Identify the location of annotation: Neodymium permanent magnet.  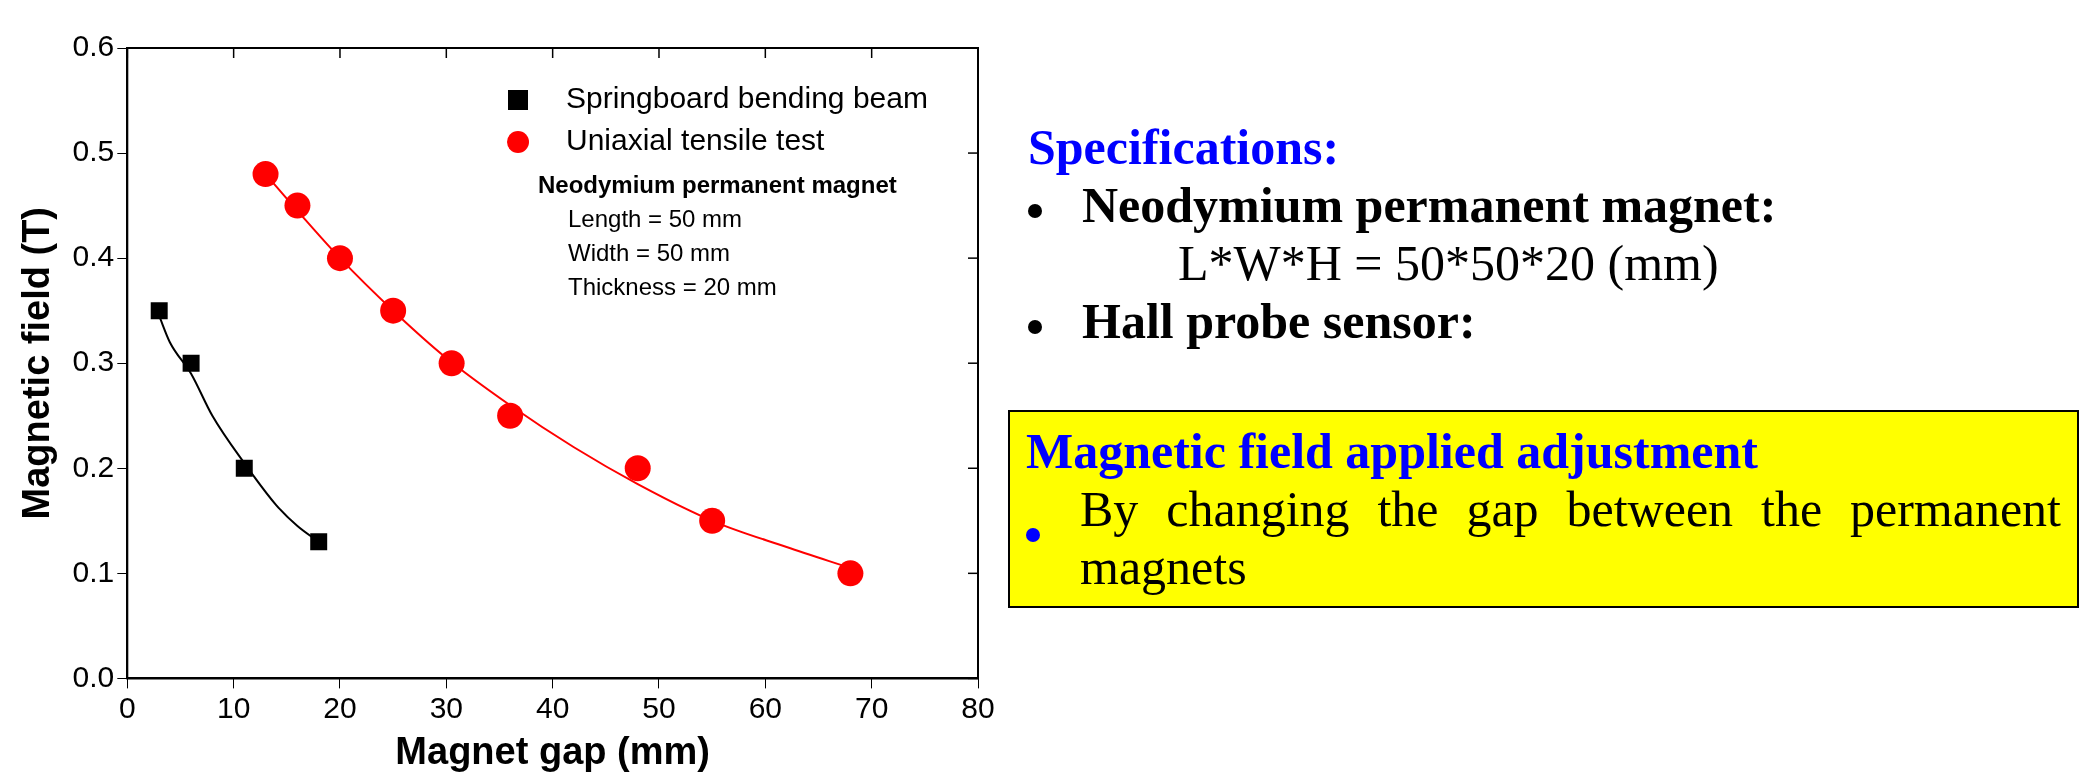
(717, 184).